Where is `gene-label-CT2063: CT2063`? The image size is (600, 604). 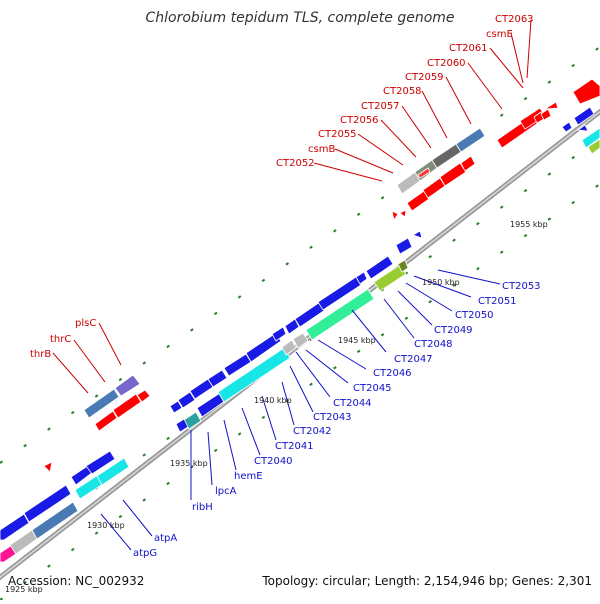
gene-label-CT2063: CT2063 is located at coordinates (514, 19).